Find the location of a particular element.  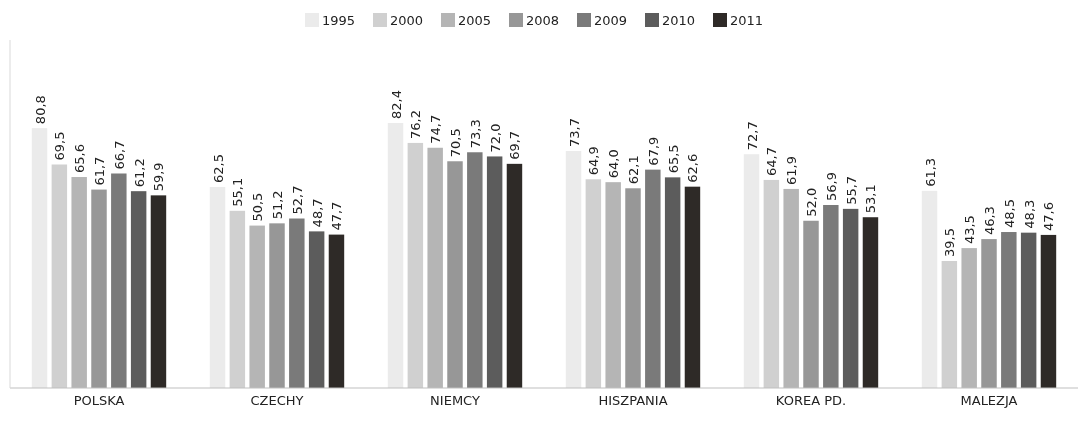

data-label: 59,9 is located at coordinates (159, 177).